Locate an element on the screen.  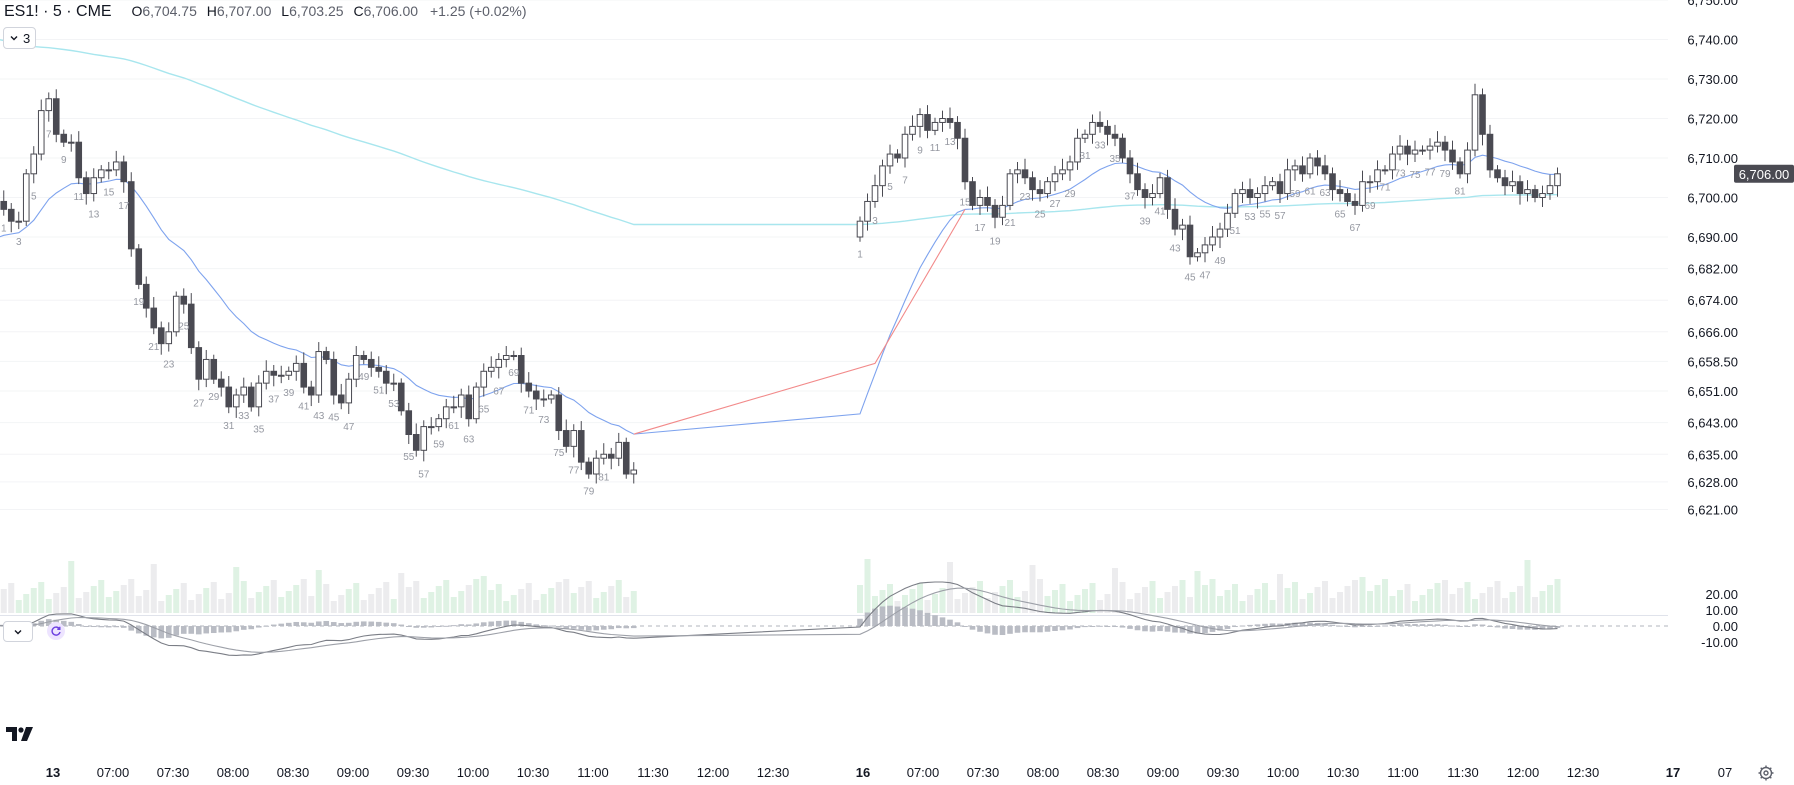
settings-gear-icon is located at coordinates (1766, 773).